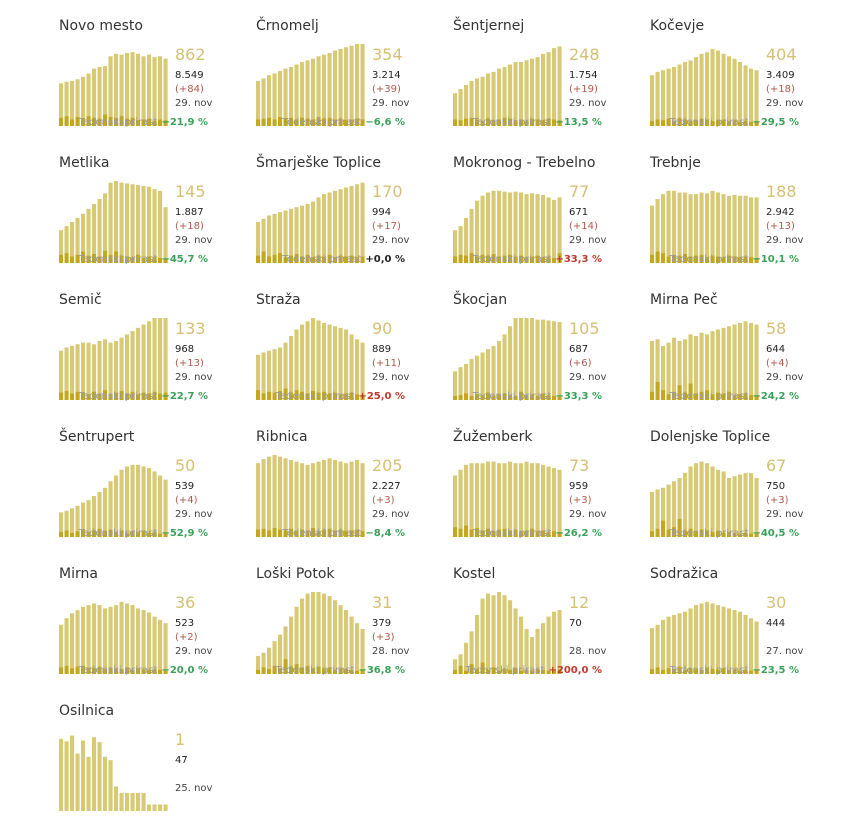 This screenshot has width=855, height=833. What do you see at coordinates (386, 89) in the screenshot?
I see `daily-delta-value: (+39)` at bounding box center [386, 89].